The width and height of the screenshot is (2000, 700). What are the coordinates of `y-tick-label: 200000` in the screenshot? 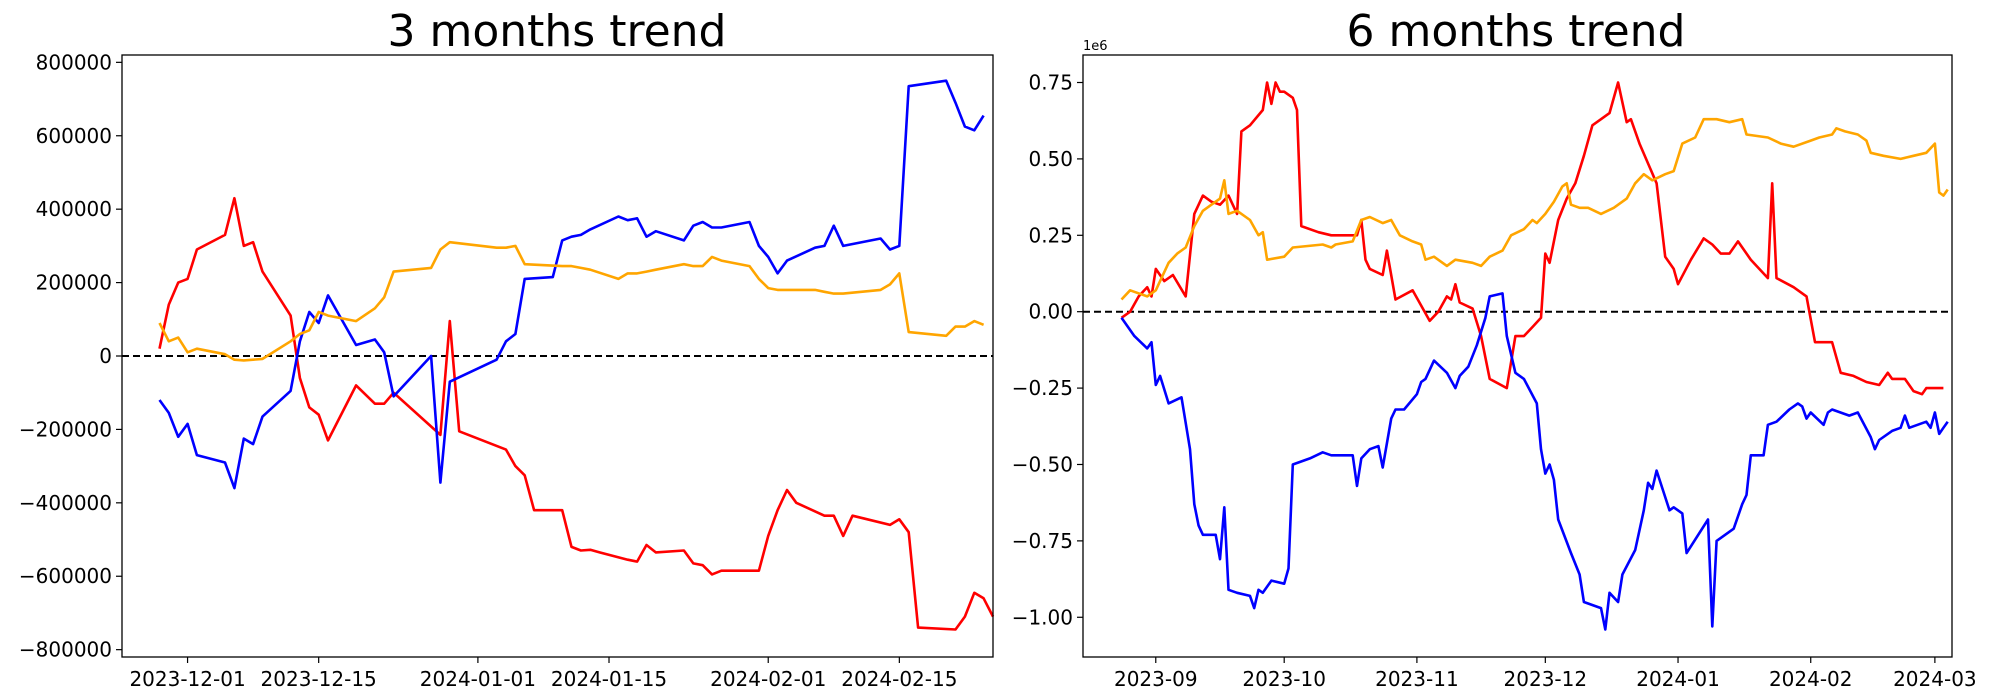 It's located at (74, 283).